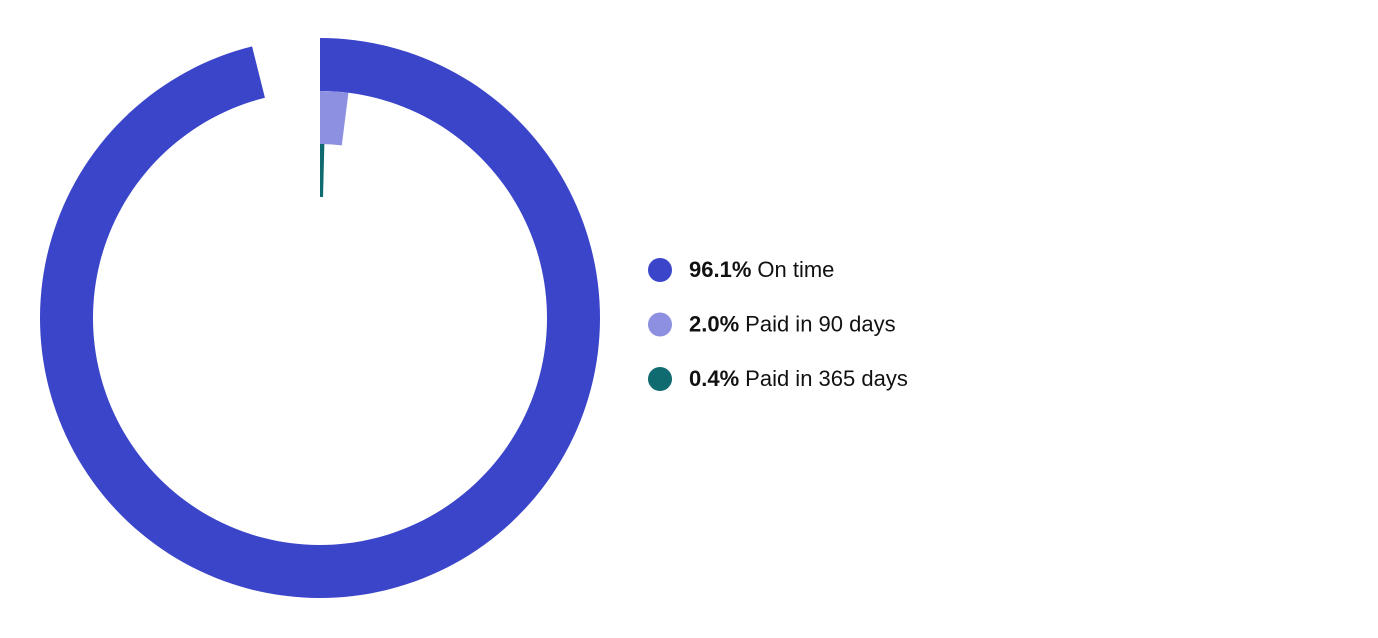  Describe the element at coordinates (795, 269) in the screenshot. I see `legend-label: On time` at that location.